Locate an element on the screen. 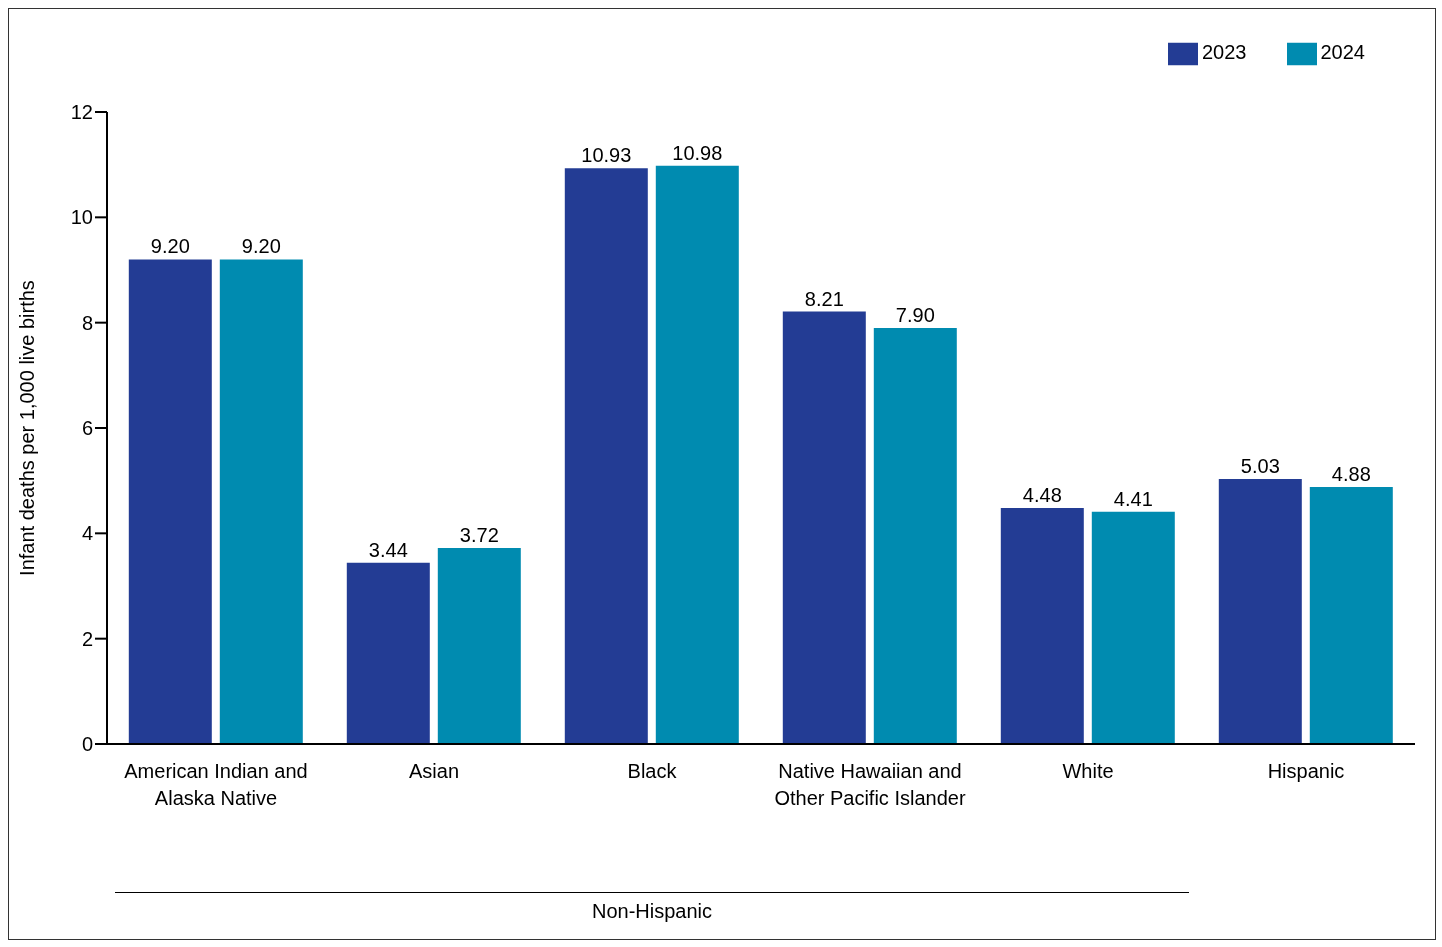 The width and height of the screenshot is (1442, 947). data-label: 4.41 is located at coordinates (1133, 498).